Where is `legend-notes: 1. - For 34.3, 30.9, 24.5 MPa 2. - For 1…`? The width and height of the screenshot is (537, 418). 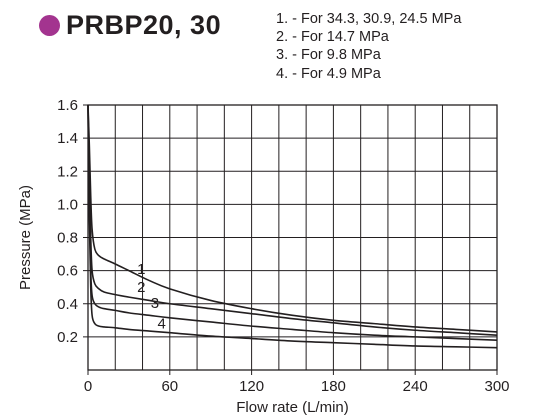 legend-notes: 1. - For 34.3, 30.9, 24.5 MPa 2. - For 1… is located at coordinates (368, 46).